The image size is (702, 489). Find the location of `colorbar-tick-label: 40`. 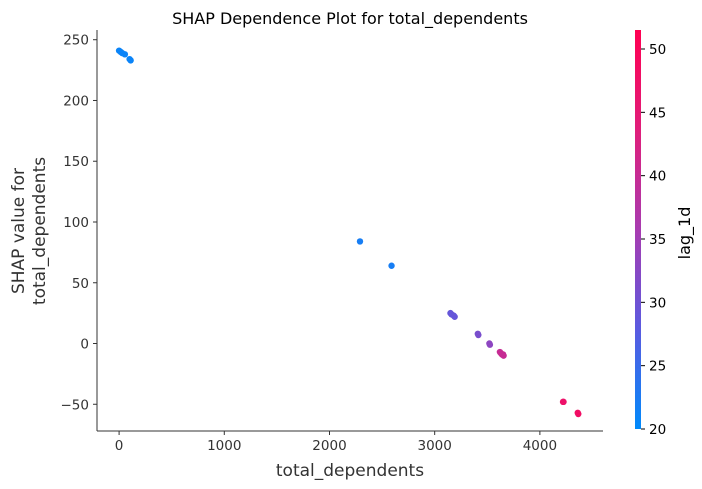

colorbar-tick-label: 40 is located at coordinates (657, 177).